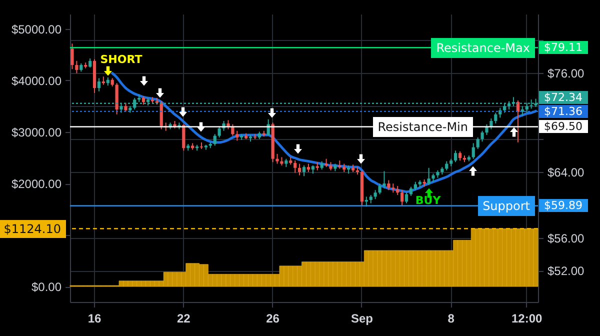 Image resolution: width=600 pixels, height=336 pixels. What do you see at coordinates (361, 319) in the screenshot?
I see `x-tick-label: Sep` at bounding box center [361, 319].